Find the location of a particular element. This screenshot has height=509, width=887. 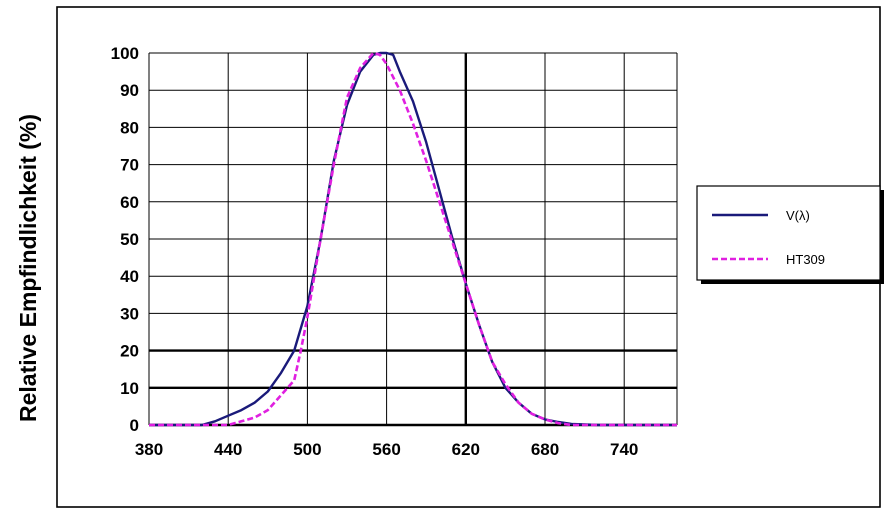

x-axis-ticks: 380 440 500 560 620 680 740 is located at coordinates (387, 449).